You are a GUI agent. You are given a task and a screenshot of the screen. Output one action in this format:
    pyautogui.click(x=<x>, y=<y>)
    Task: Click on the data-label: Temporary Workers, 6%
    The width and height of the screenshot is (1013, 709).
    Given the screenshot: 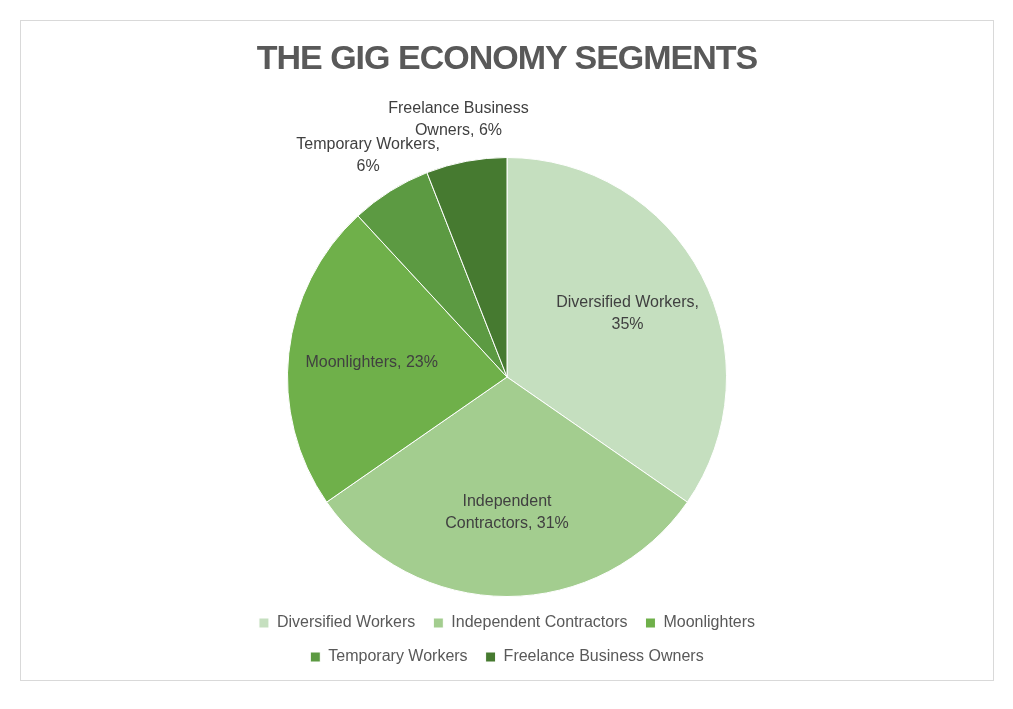 What is the action you would take?
    pyautogui.click(x=368, y=154)
    